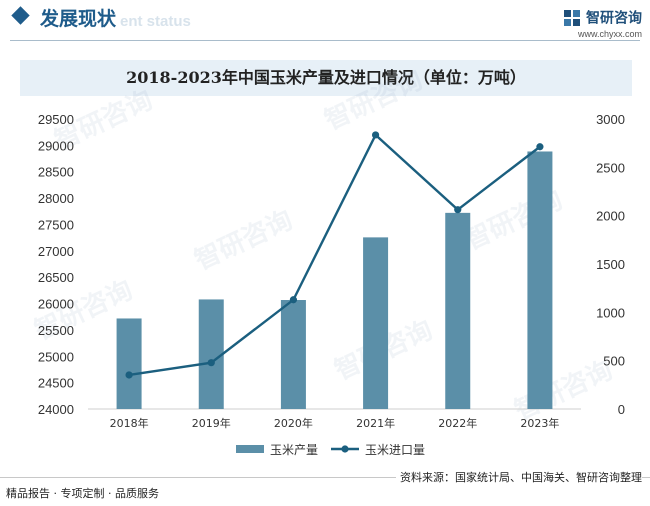 This screenshot has width=650, height=506. What do you see at coordinates (56, 172) in the screenshot?
I see `left-axis-tick-label: 28500` at bounding box center [56, 172].